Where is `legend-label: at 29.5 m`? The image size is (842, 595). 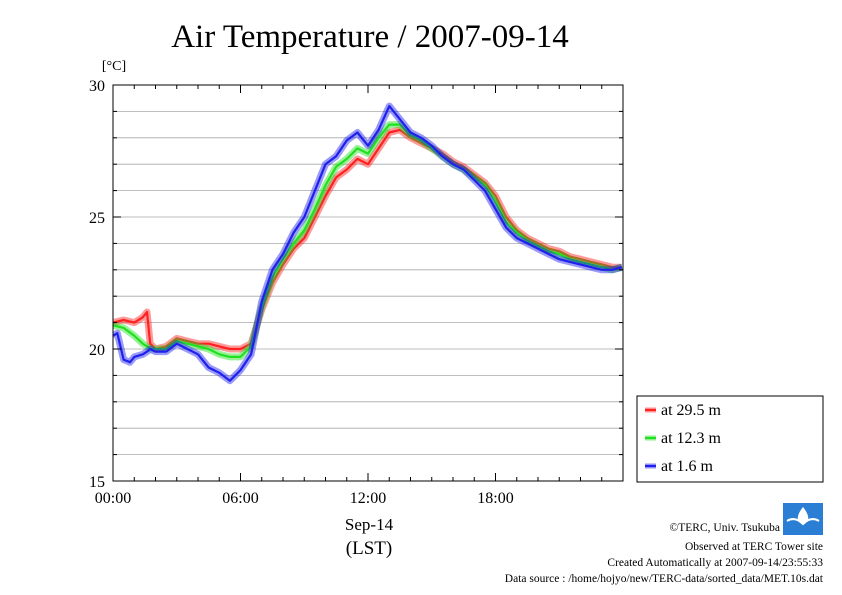
legend-label: at 29.5 m is located at coordinates (691, 410).